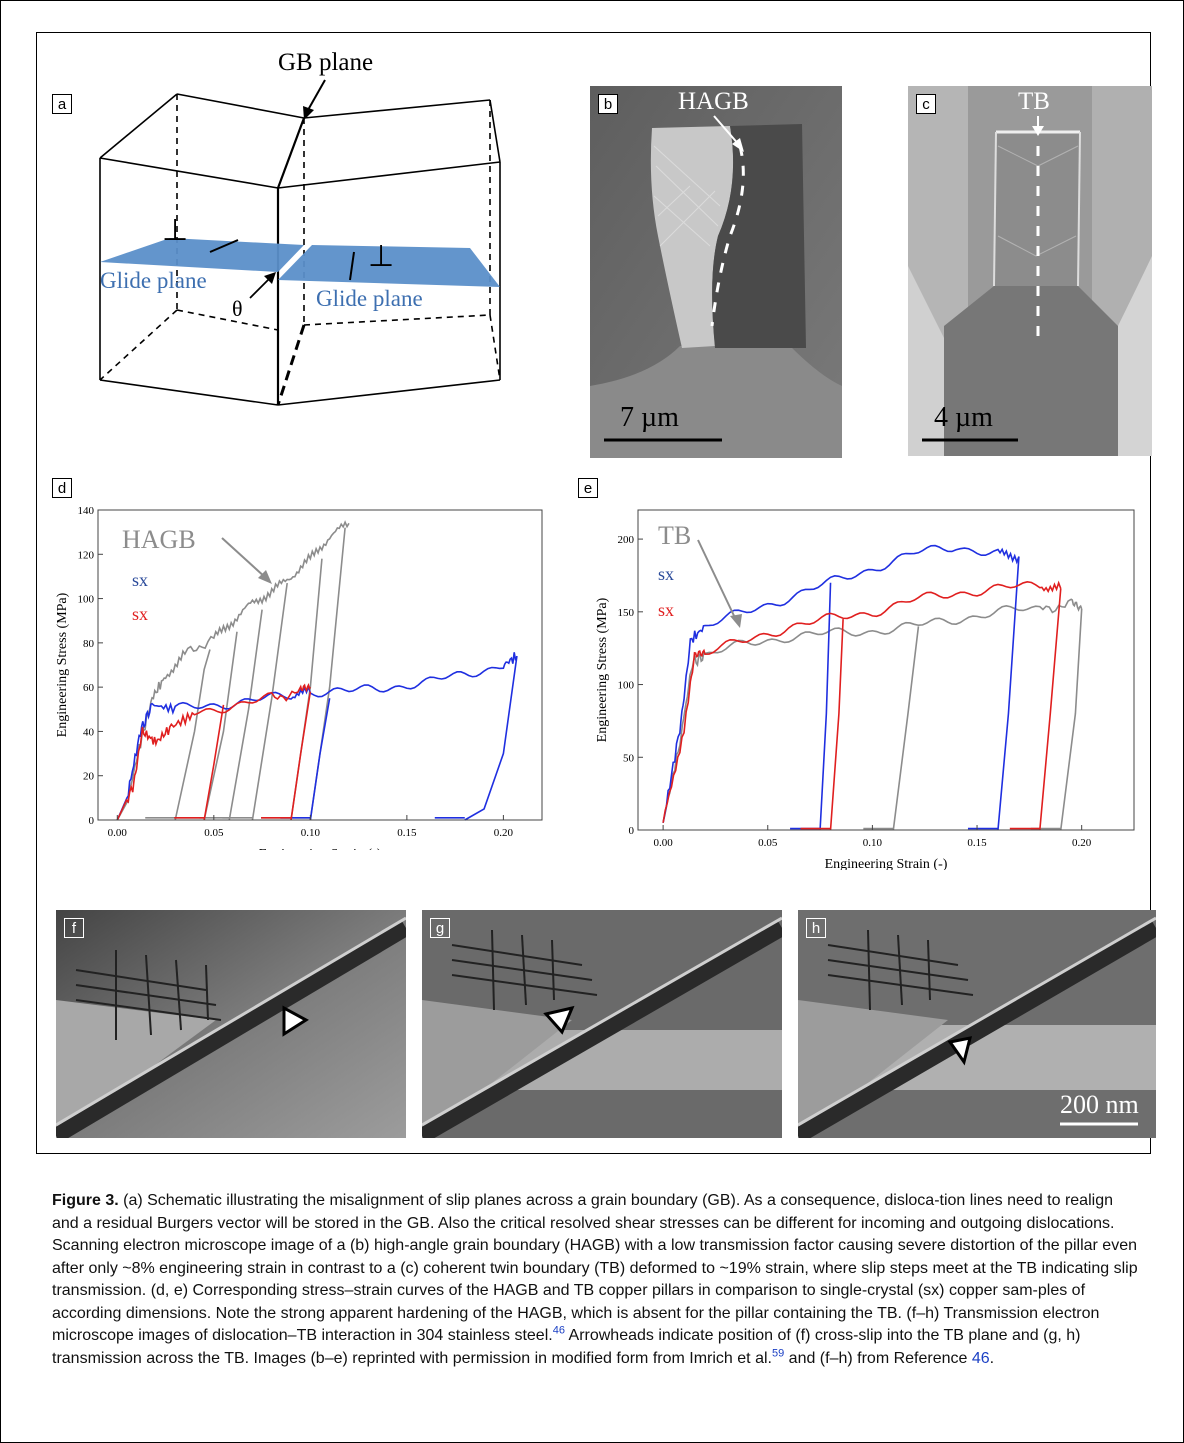  I want to click on y-tick-label: 150, so click(626, 613).